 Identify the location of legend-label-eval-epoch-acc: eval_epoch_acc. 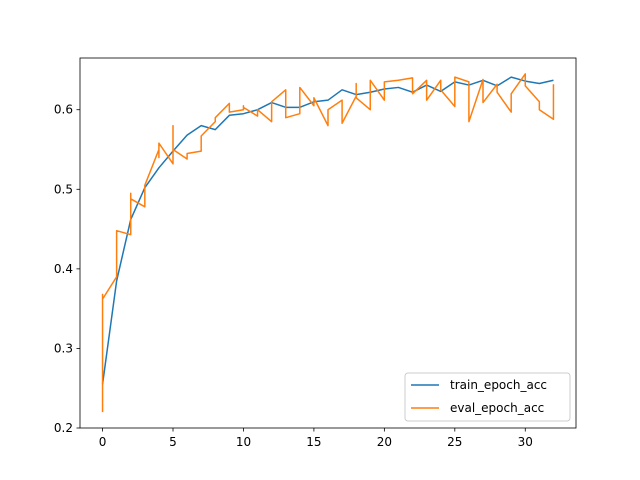
(497, 408).